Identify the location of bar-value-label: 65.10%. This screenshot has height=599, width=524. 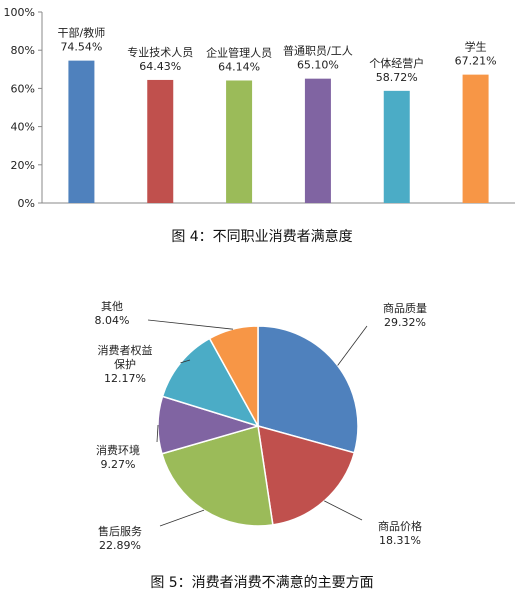
(318, 65).